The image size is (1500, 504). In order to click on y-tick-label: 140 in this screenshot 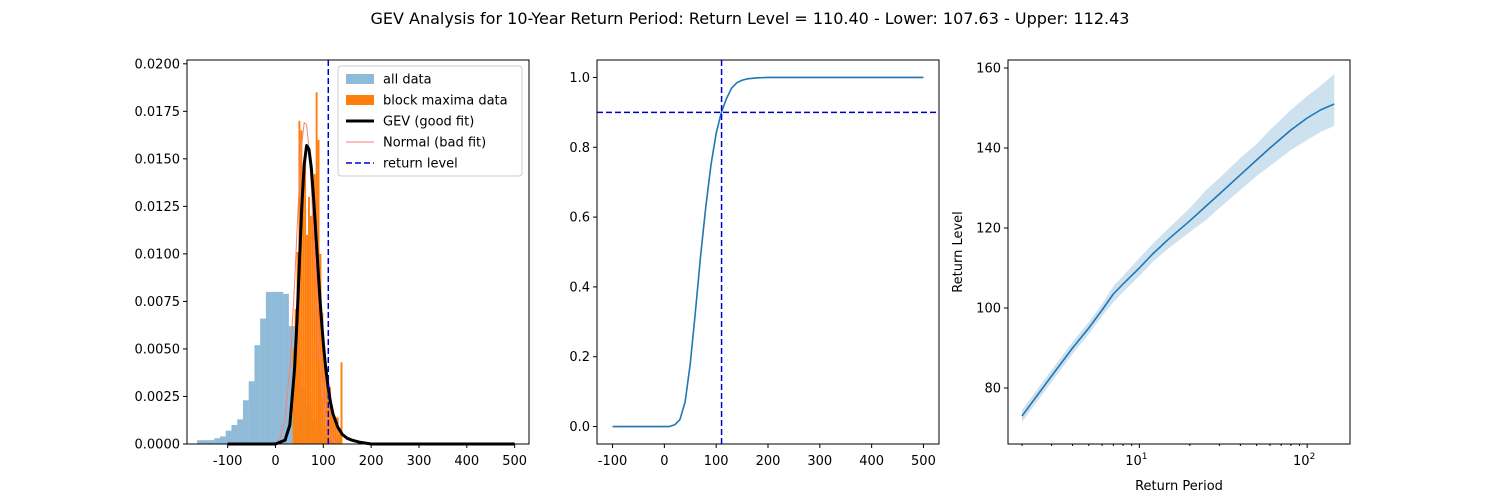, I will do `click(988, 149)`.